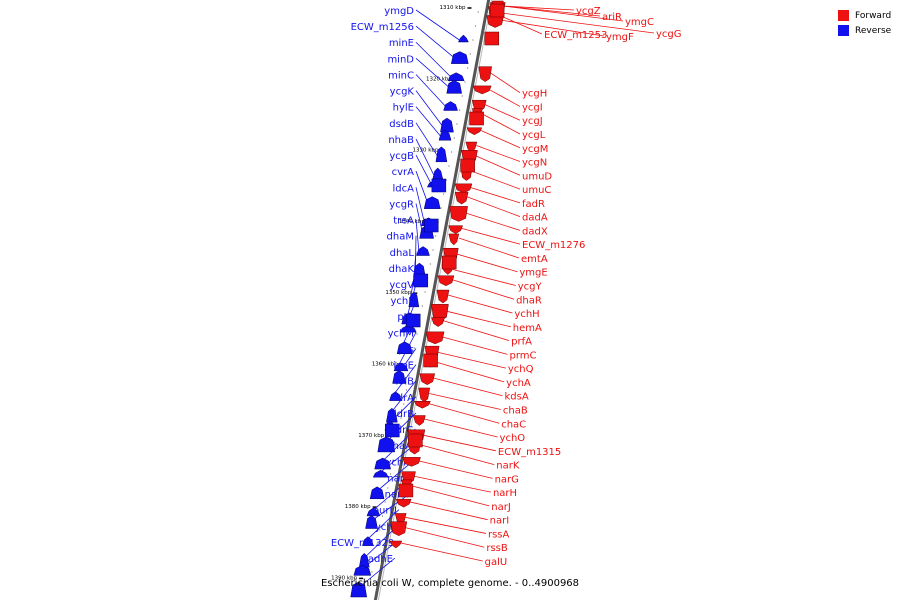  I want to click on gene-narx, so click(371, 522).